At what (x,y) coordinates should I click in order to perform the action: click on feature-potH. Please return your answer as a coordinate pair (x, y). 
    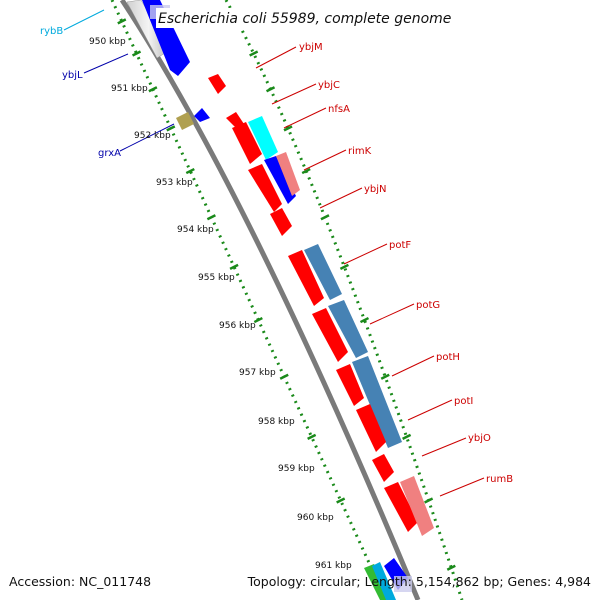
    Looking at the image, I should click on (350, 385).